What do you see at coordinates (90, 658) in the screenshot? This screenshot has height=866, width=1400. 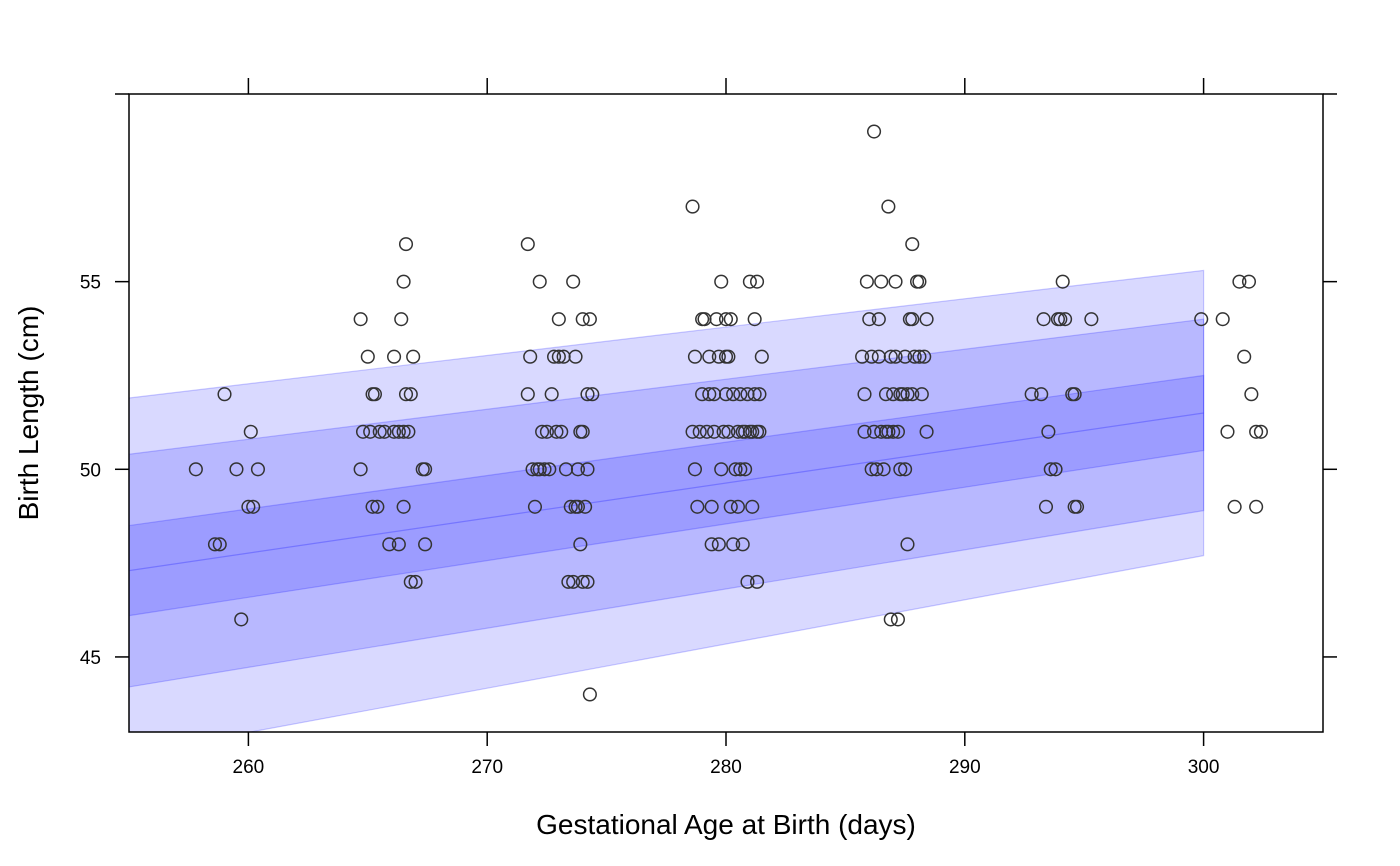 I see `y-tick-label: 45` at bounding box center [90, 658].